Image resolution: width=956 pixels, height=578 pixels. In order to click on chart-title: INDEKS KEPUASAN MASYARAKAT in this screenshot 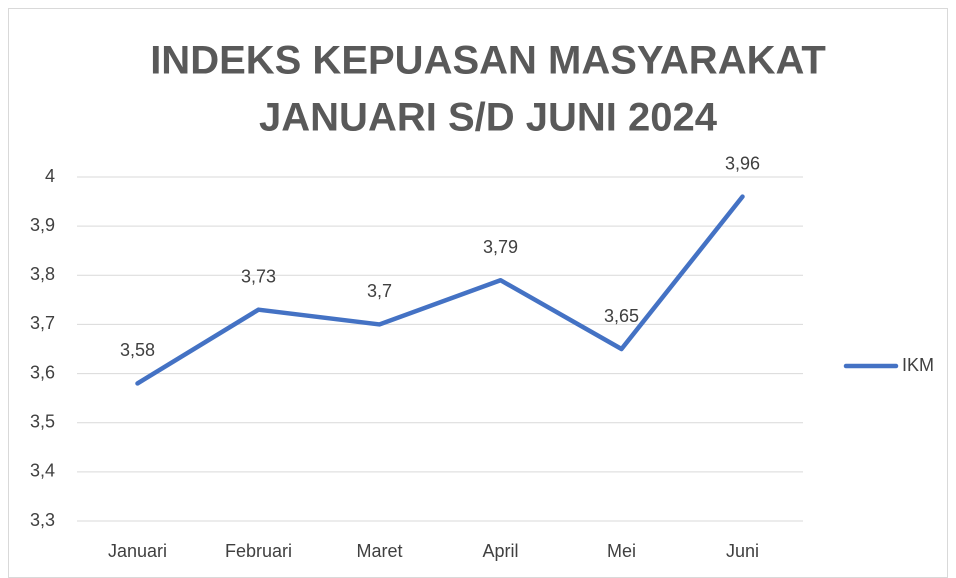, I will do `click(488, 61)`.